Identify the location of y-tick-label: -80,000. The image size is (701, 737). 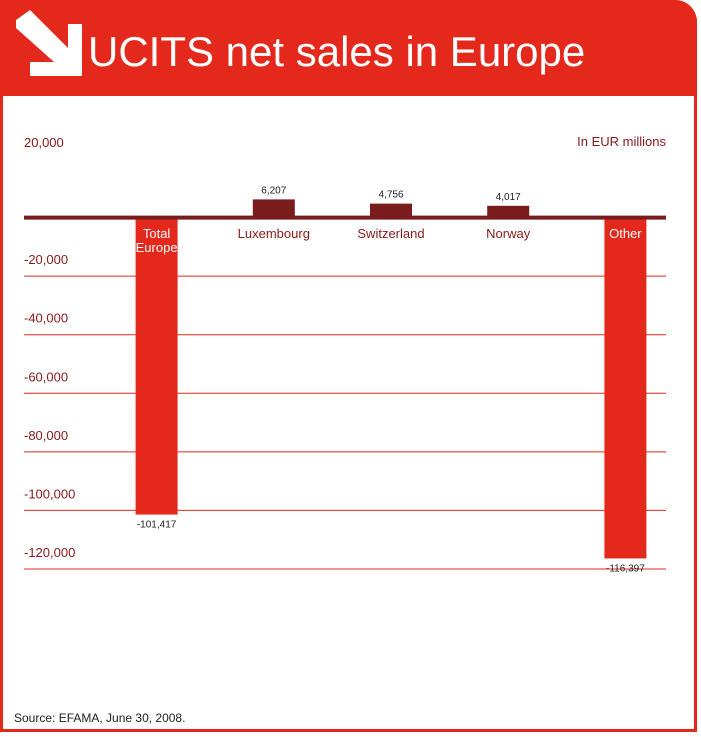
(46, 435).